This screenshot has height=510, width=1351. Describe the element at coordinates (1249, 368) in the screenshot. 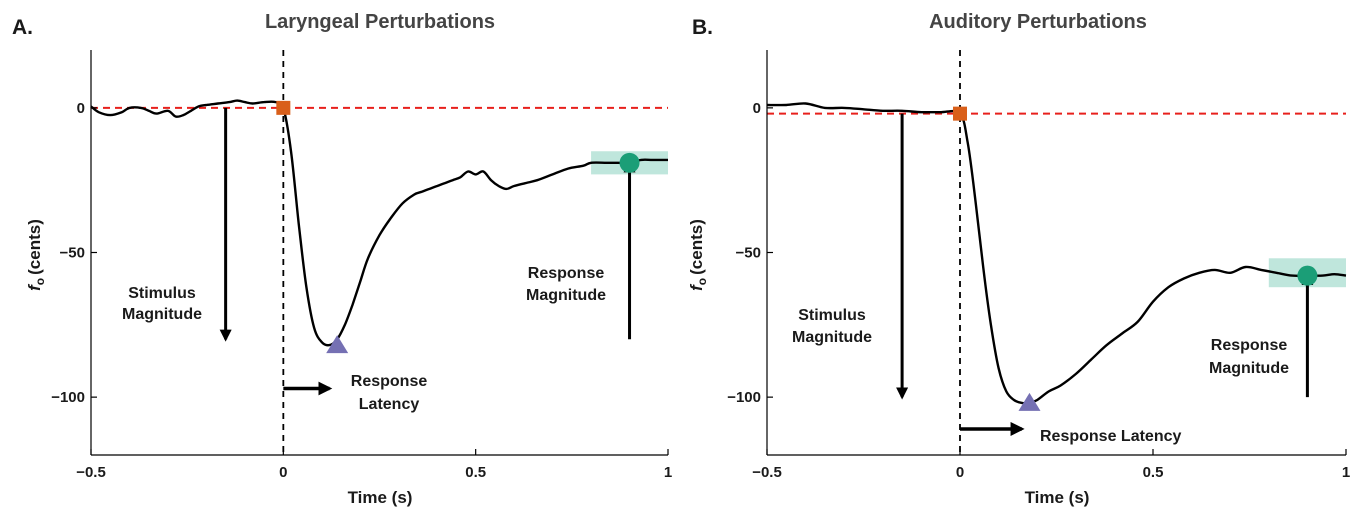

I see `panel-b-response-label-2: Magnitude` at that location.